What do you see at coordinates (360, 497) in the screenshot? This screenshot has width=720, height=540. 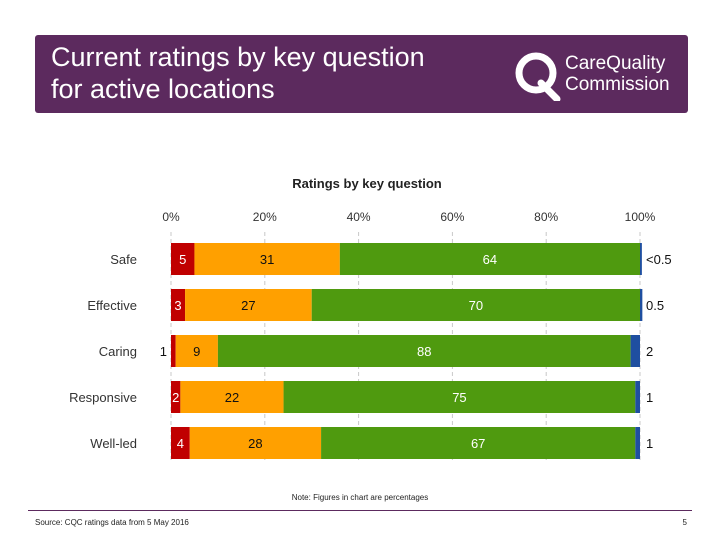 I see `chart-note: Note: Figures in chart are percentages` at bounding box center [360, 497].